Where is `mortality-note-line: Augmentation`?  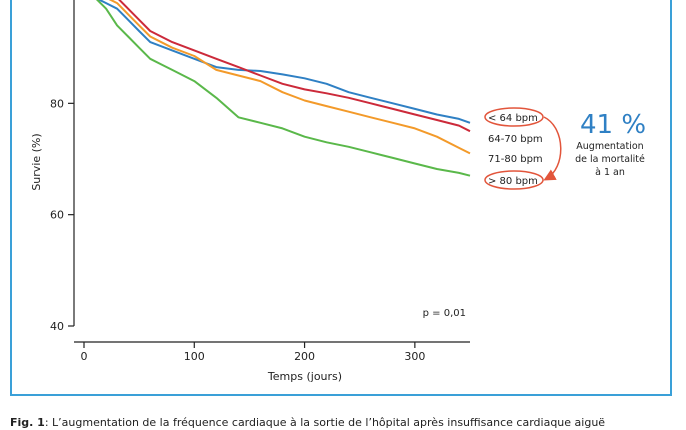 mortality-note-line: Augmentation is located at coordinates (609, 146).